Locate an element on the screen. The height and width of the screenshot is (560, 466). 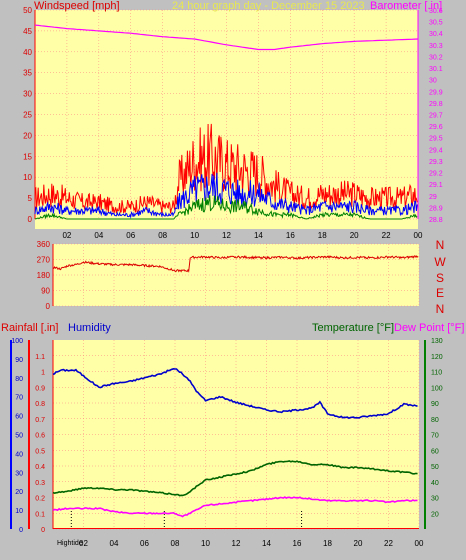
dew-point-series is located at coordinates (235, 507).